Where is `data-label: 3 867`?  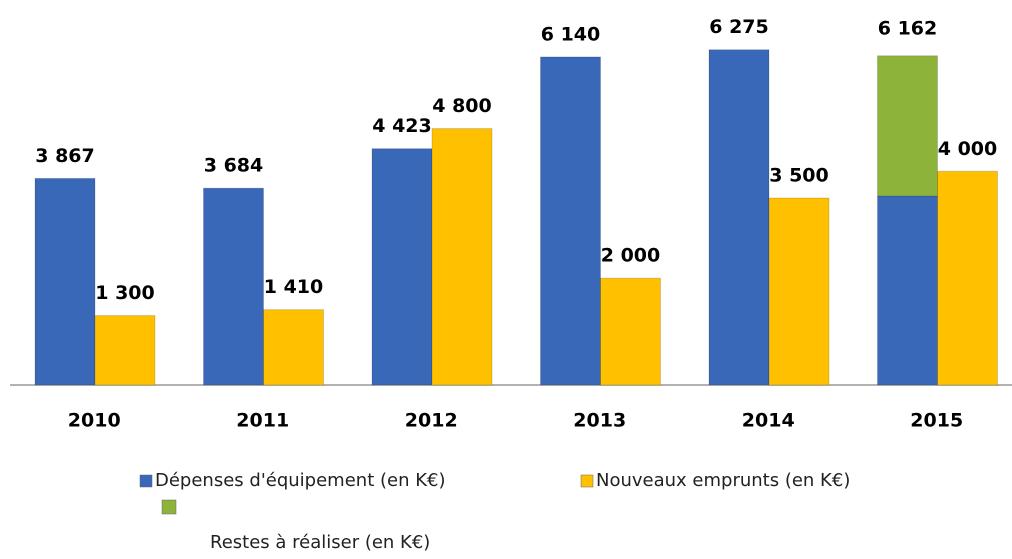 data-label: 3 867 is located at coordinates (65, 156).